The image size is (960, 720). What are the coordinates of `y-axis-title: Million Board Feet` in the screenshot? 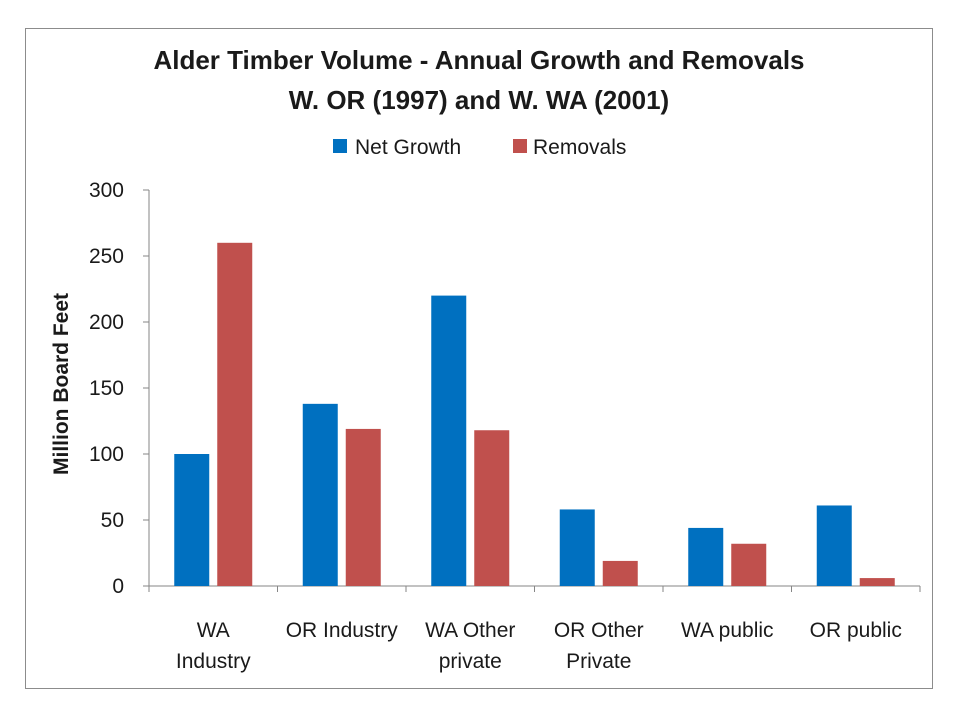 It's located at (61, 384).